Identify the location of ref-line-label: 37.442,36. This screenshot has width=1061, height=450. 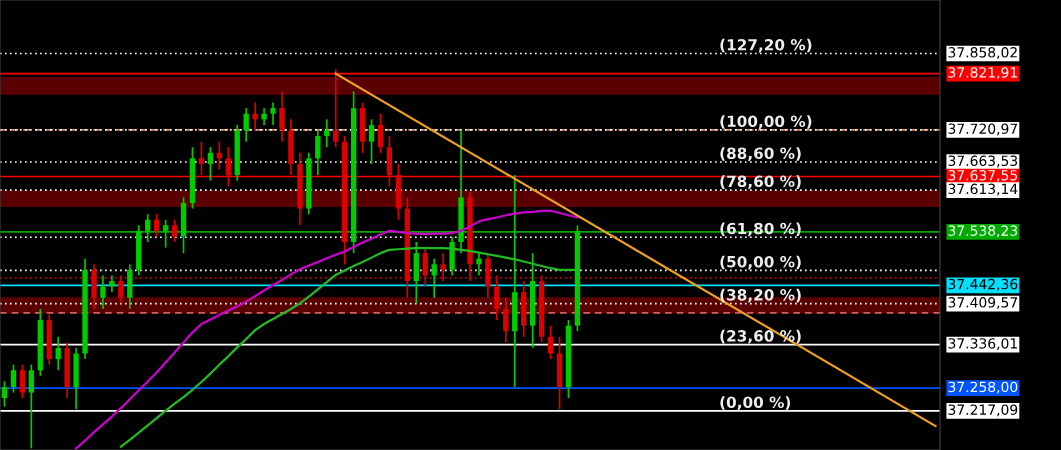
(983, 284).